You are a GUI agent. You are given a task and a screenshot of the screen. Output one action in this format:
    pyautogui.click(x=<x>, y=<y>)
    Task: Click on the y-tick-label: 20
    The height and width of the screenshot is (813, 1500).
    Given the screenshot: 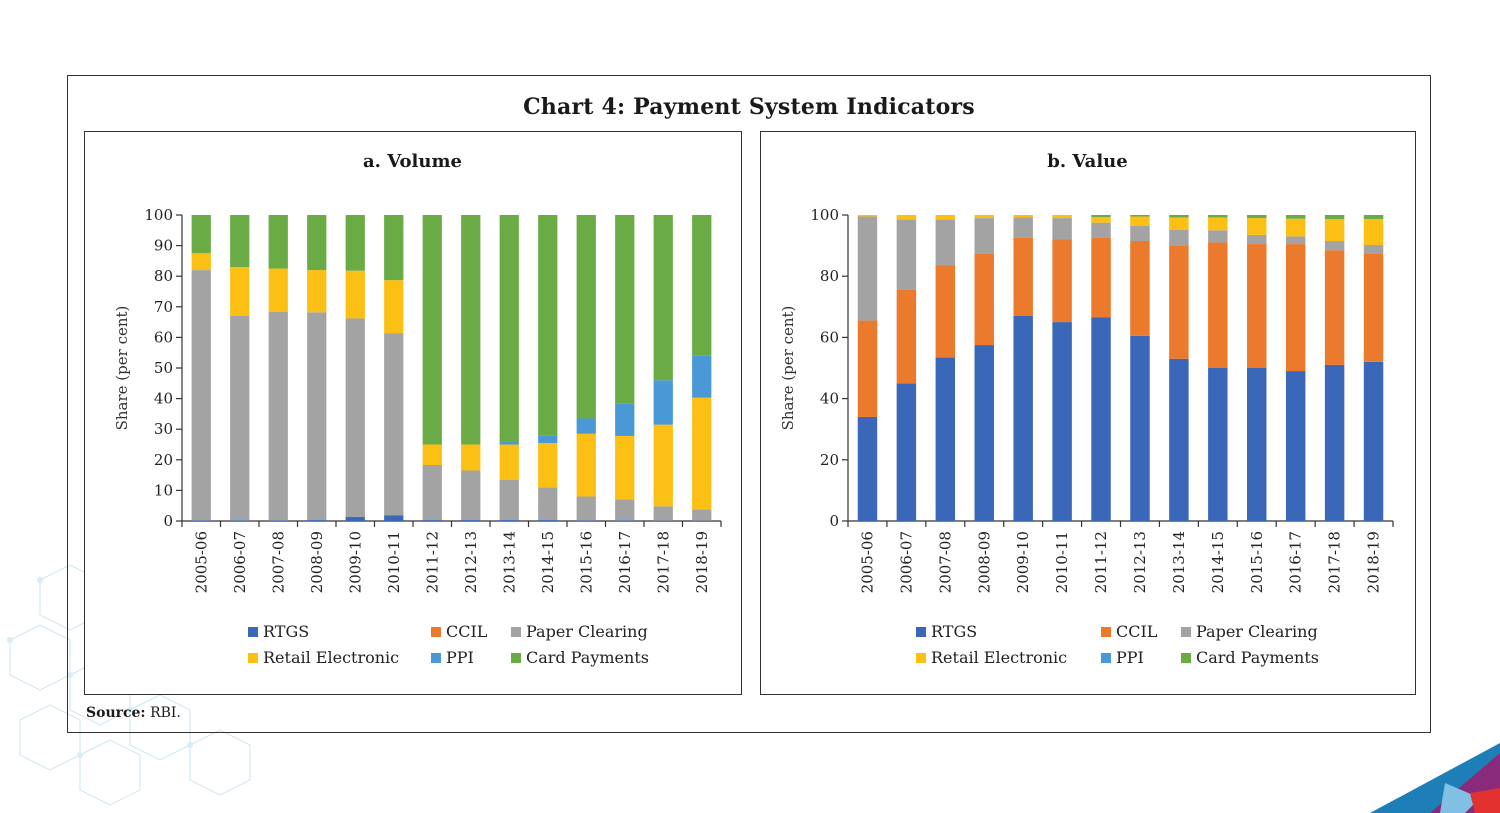 What is the action you would take?
    pyautogui.click(x=163, y=460)
    